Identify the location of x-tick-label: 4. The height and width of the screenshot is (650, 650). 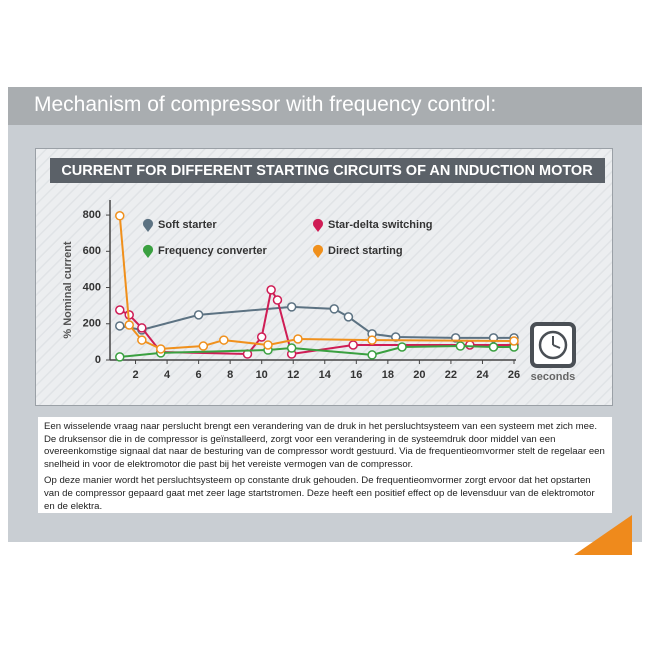
(167, 375).